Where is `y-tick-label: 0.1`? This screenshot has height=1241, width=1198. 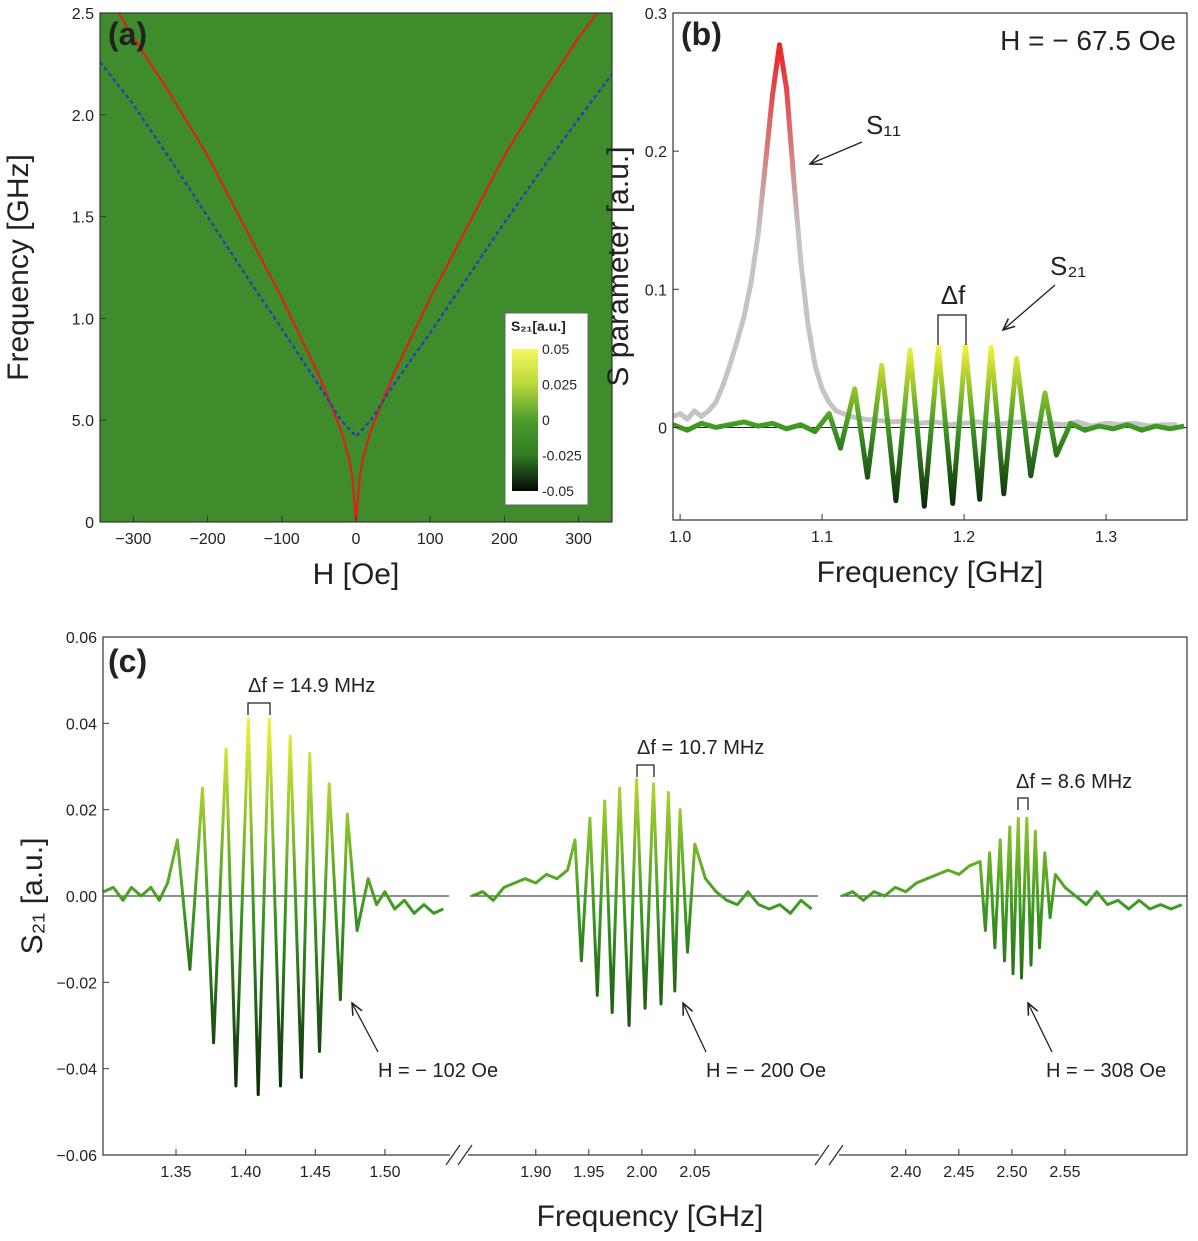 y-tick-label: 0.1 is located at coordinates (656, 290).